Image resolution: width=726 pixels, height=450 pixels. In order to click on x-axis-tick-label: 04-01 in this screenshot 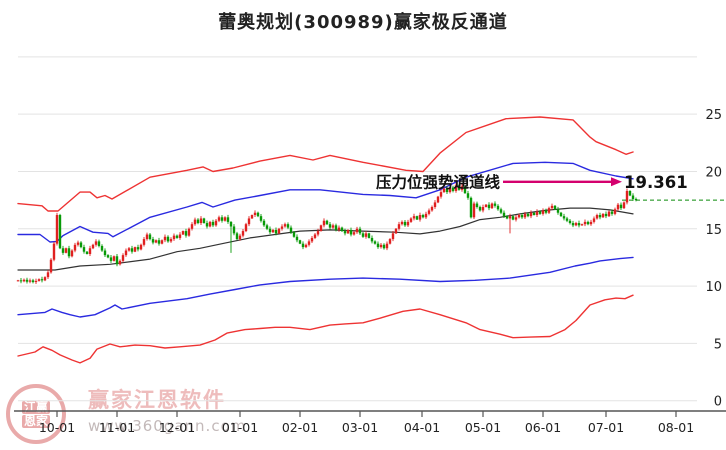, I will do `click(422, 427)`.